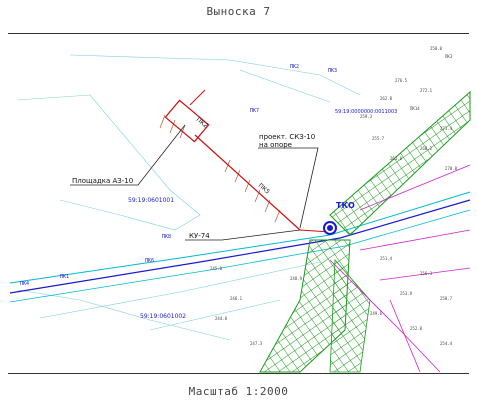  I want to click on svg-text: 249.6, so click(376, 313).